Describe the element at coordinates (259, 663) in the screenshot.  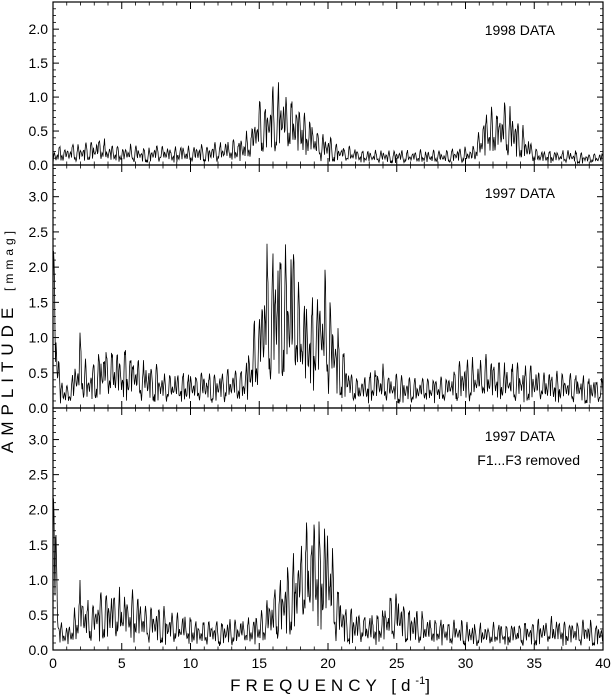
I see `x-tick-label: 15` at that location.